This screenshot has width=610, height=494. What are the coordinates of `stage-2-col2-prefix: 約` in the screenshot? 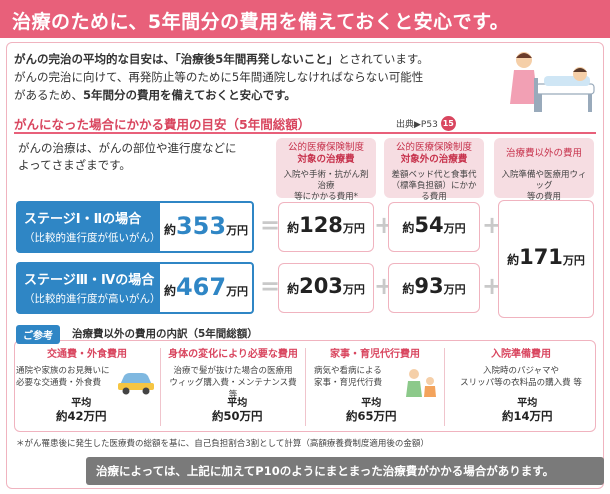 It's located at (408, 289).